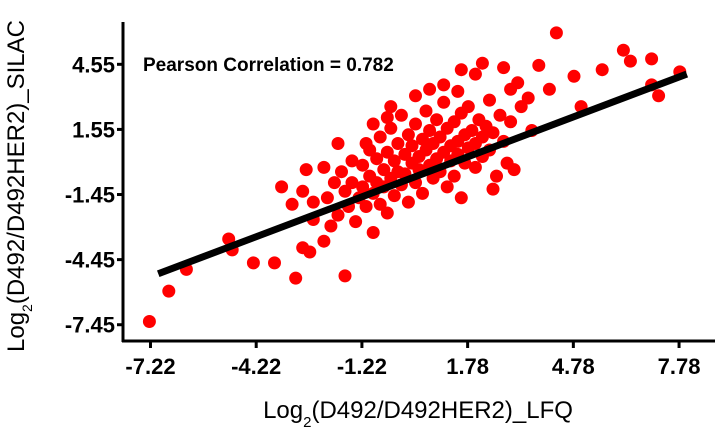 The width and height of the screenshot is (720, 432). I want to click on y-axis-title: Log2(D492/D492HER2)_SILAC, so click(19, 186).